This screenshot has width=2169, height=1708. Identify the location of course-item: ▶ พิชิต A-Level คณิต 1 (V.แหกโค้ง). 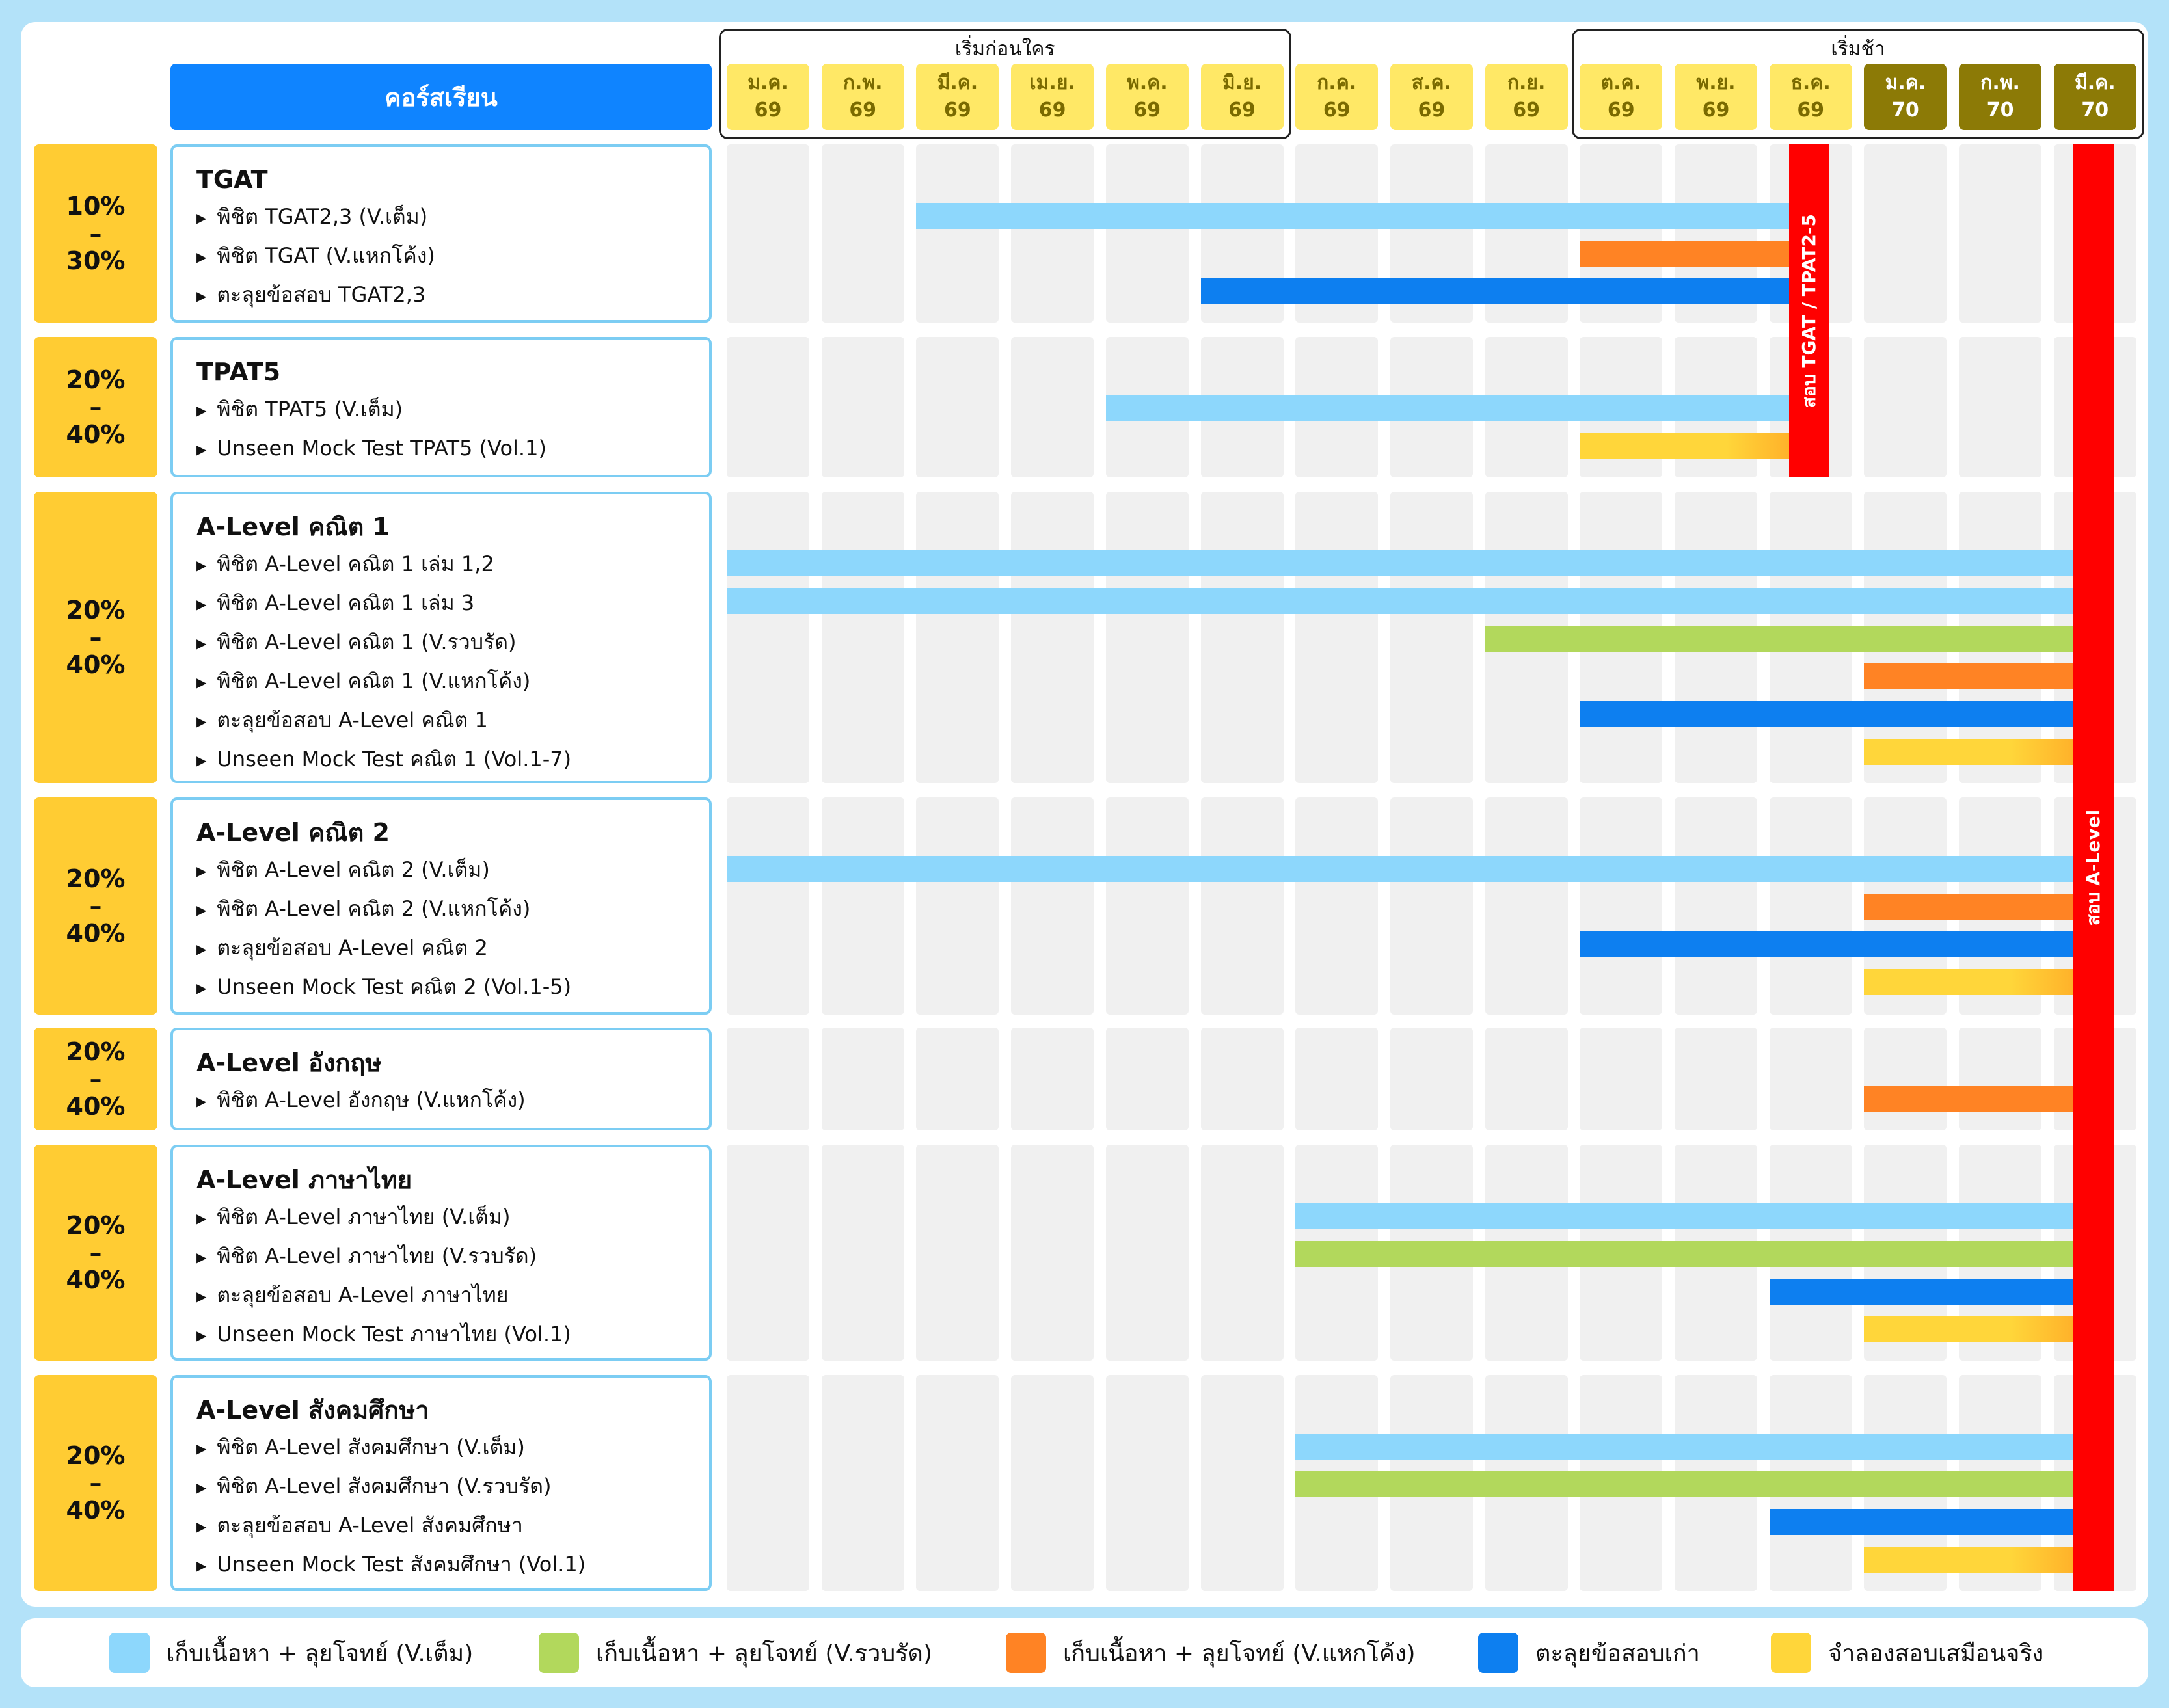
(453, 682).